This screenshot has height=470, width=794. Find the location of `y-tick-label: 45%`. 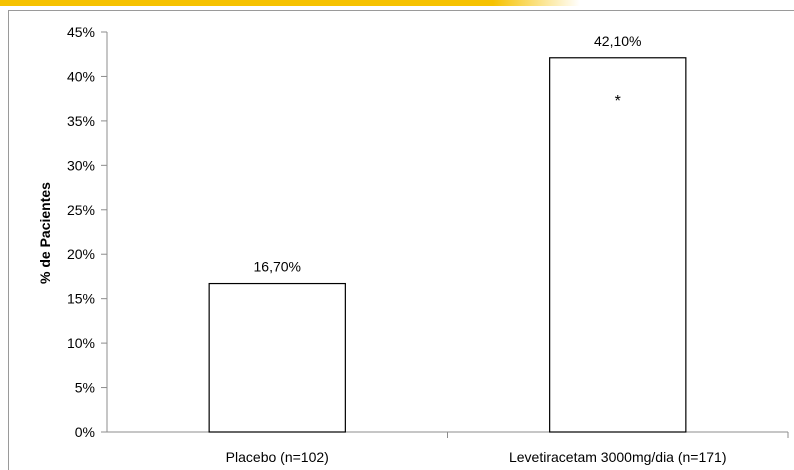

y-tick-label: 45% is located at coordinates (81, 32).